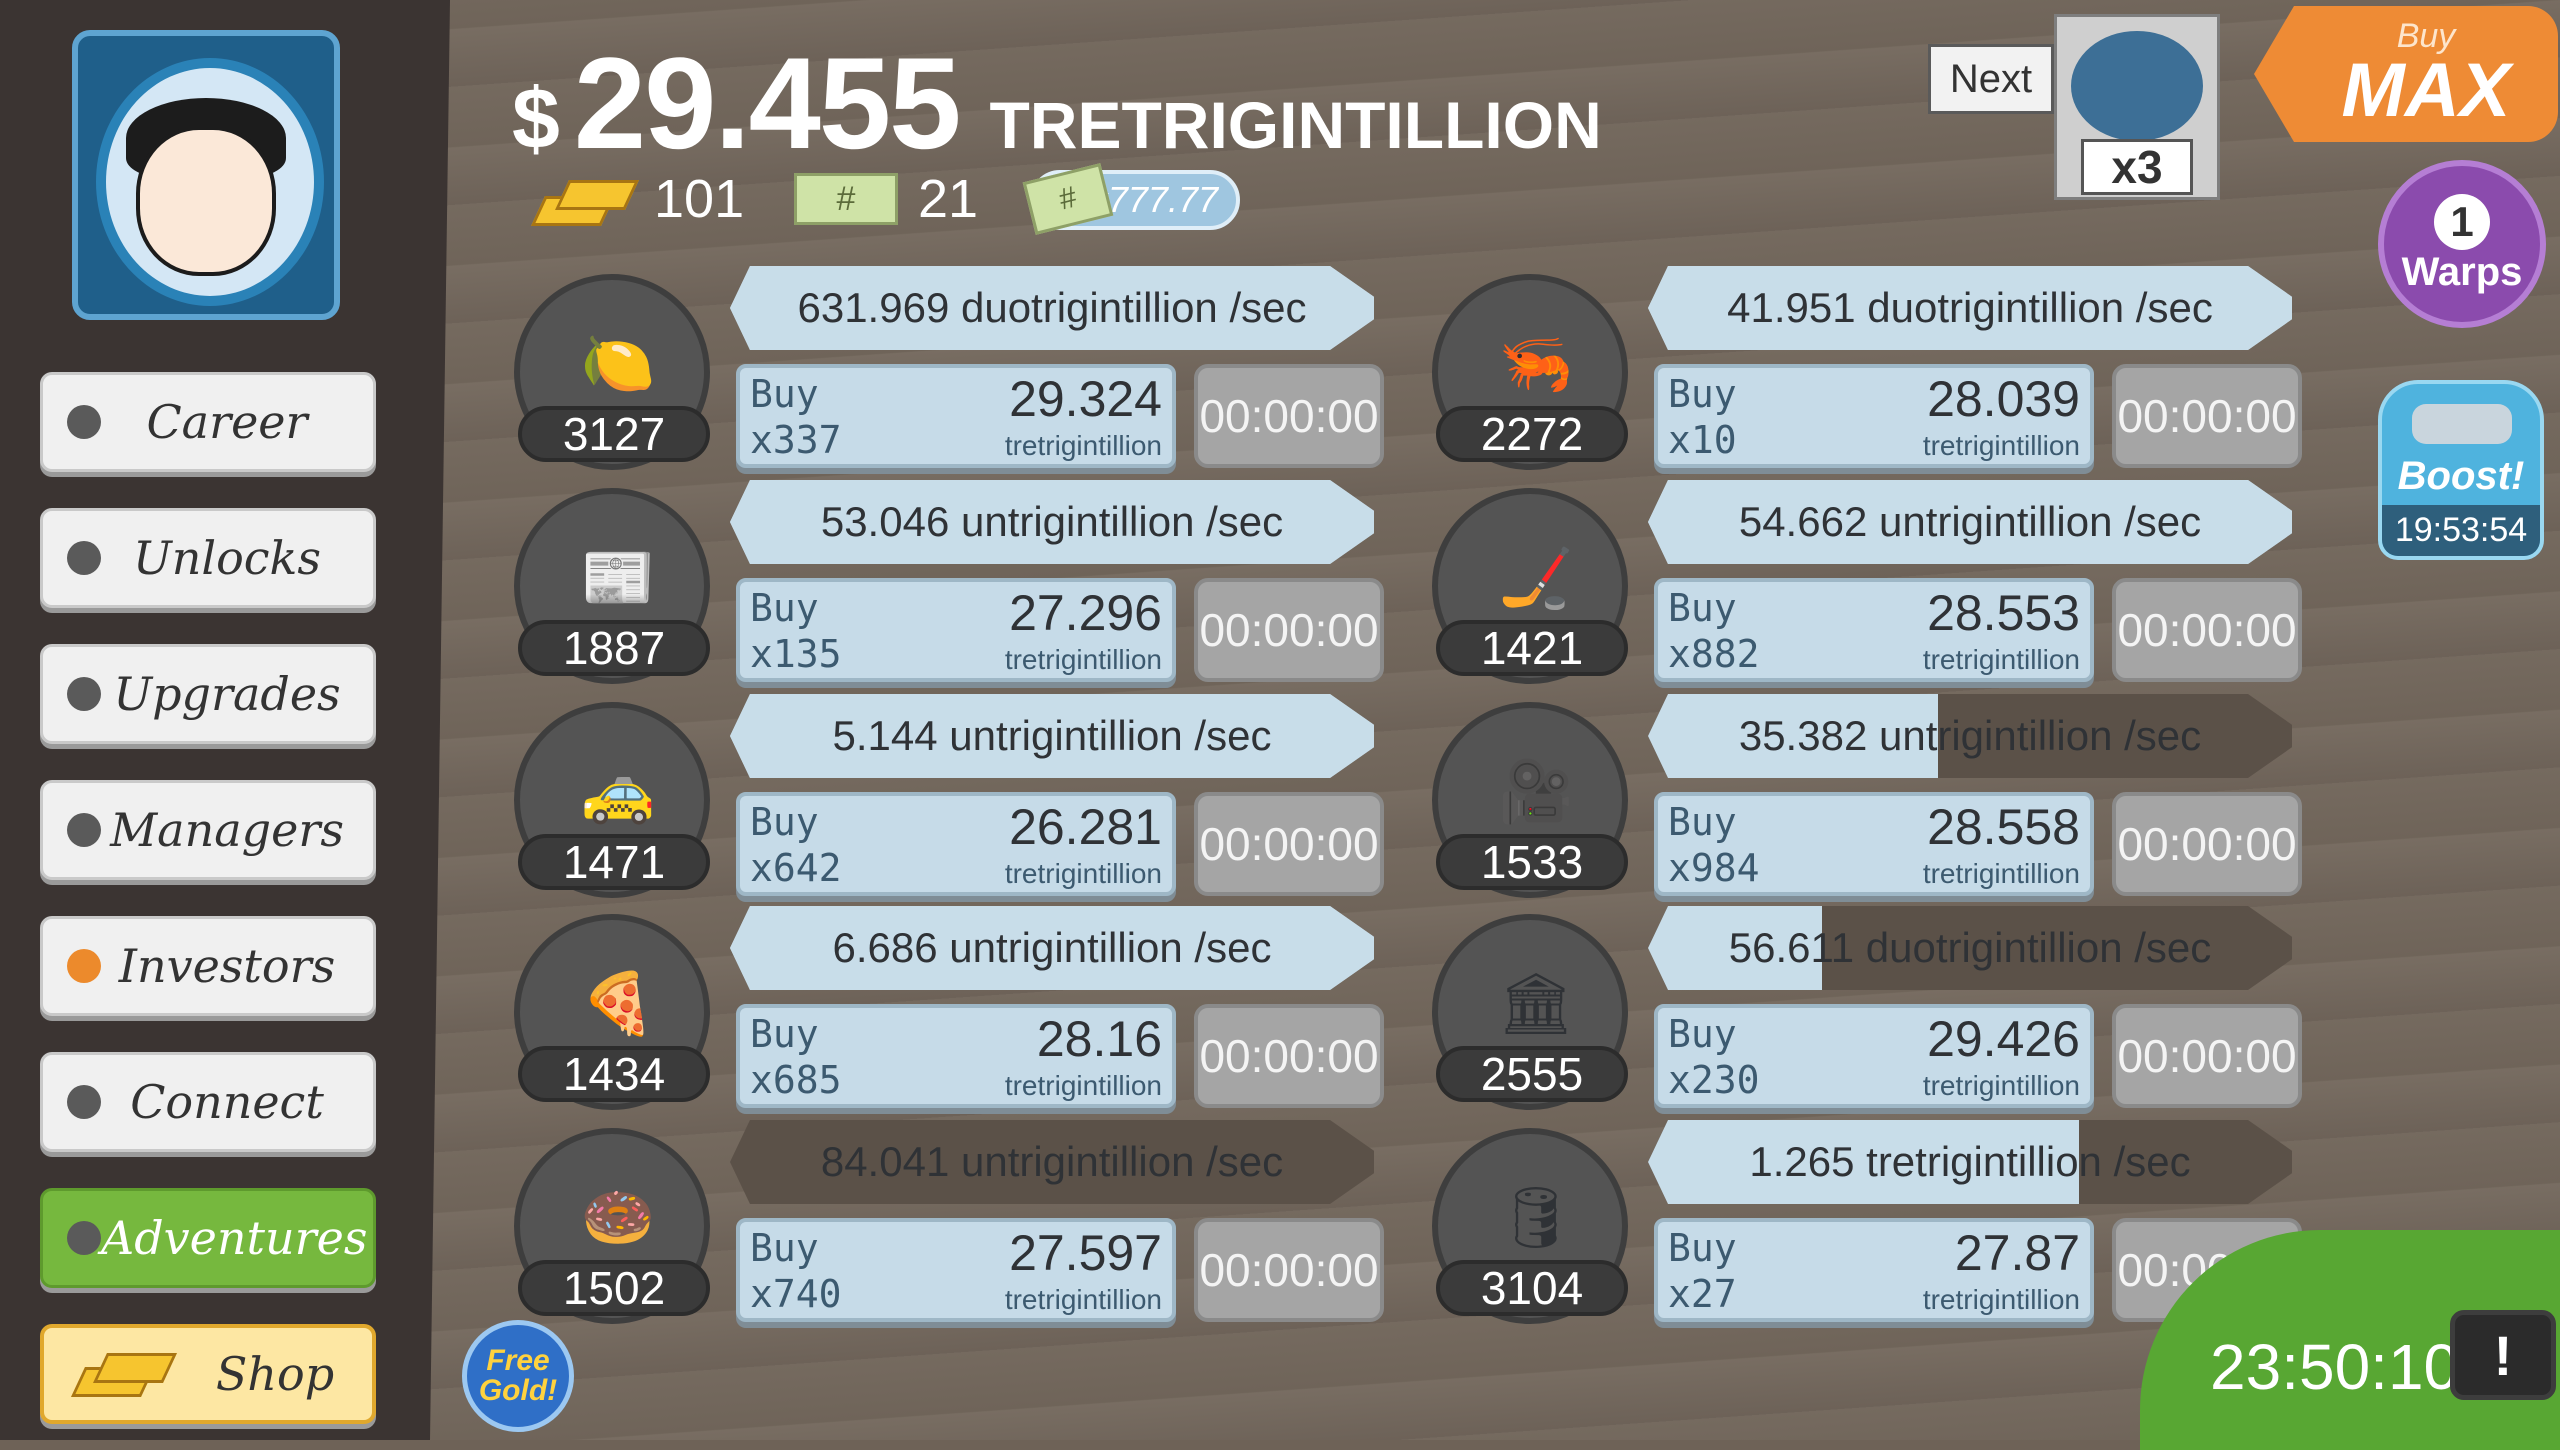  I want to click on buy-button: Buy x685 28.16 tretrigintillion, so click(956, 1056).